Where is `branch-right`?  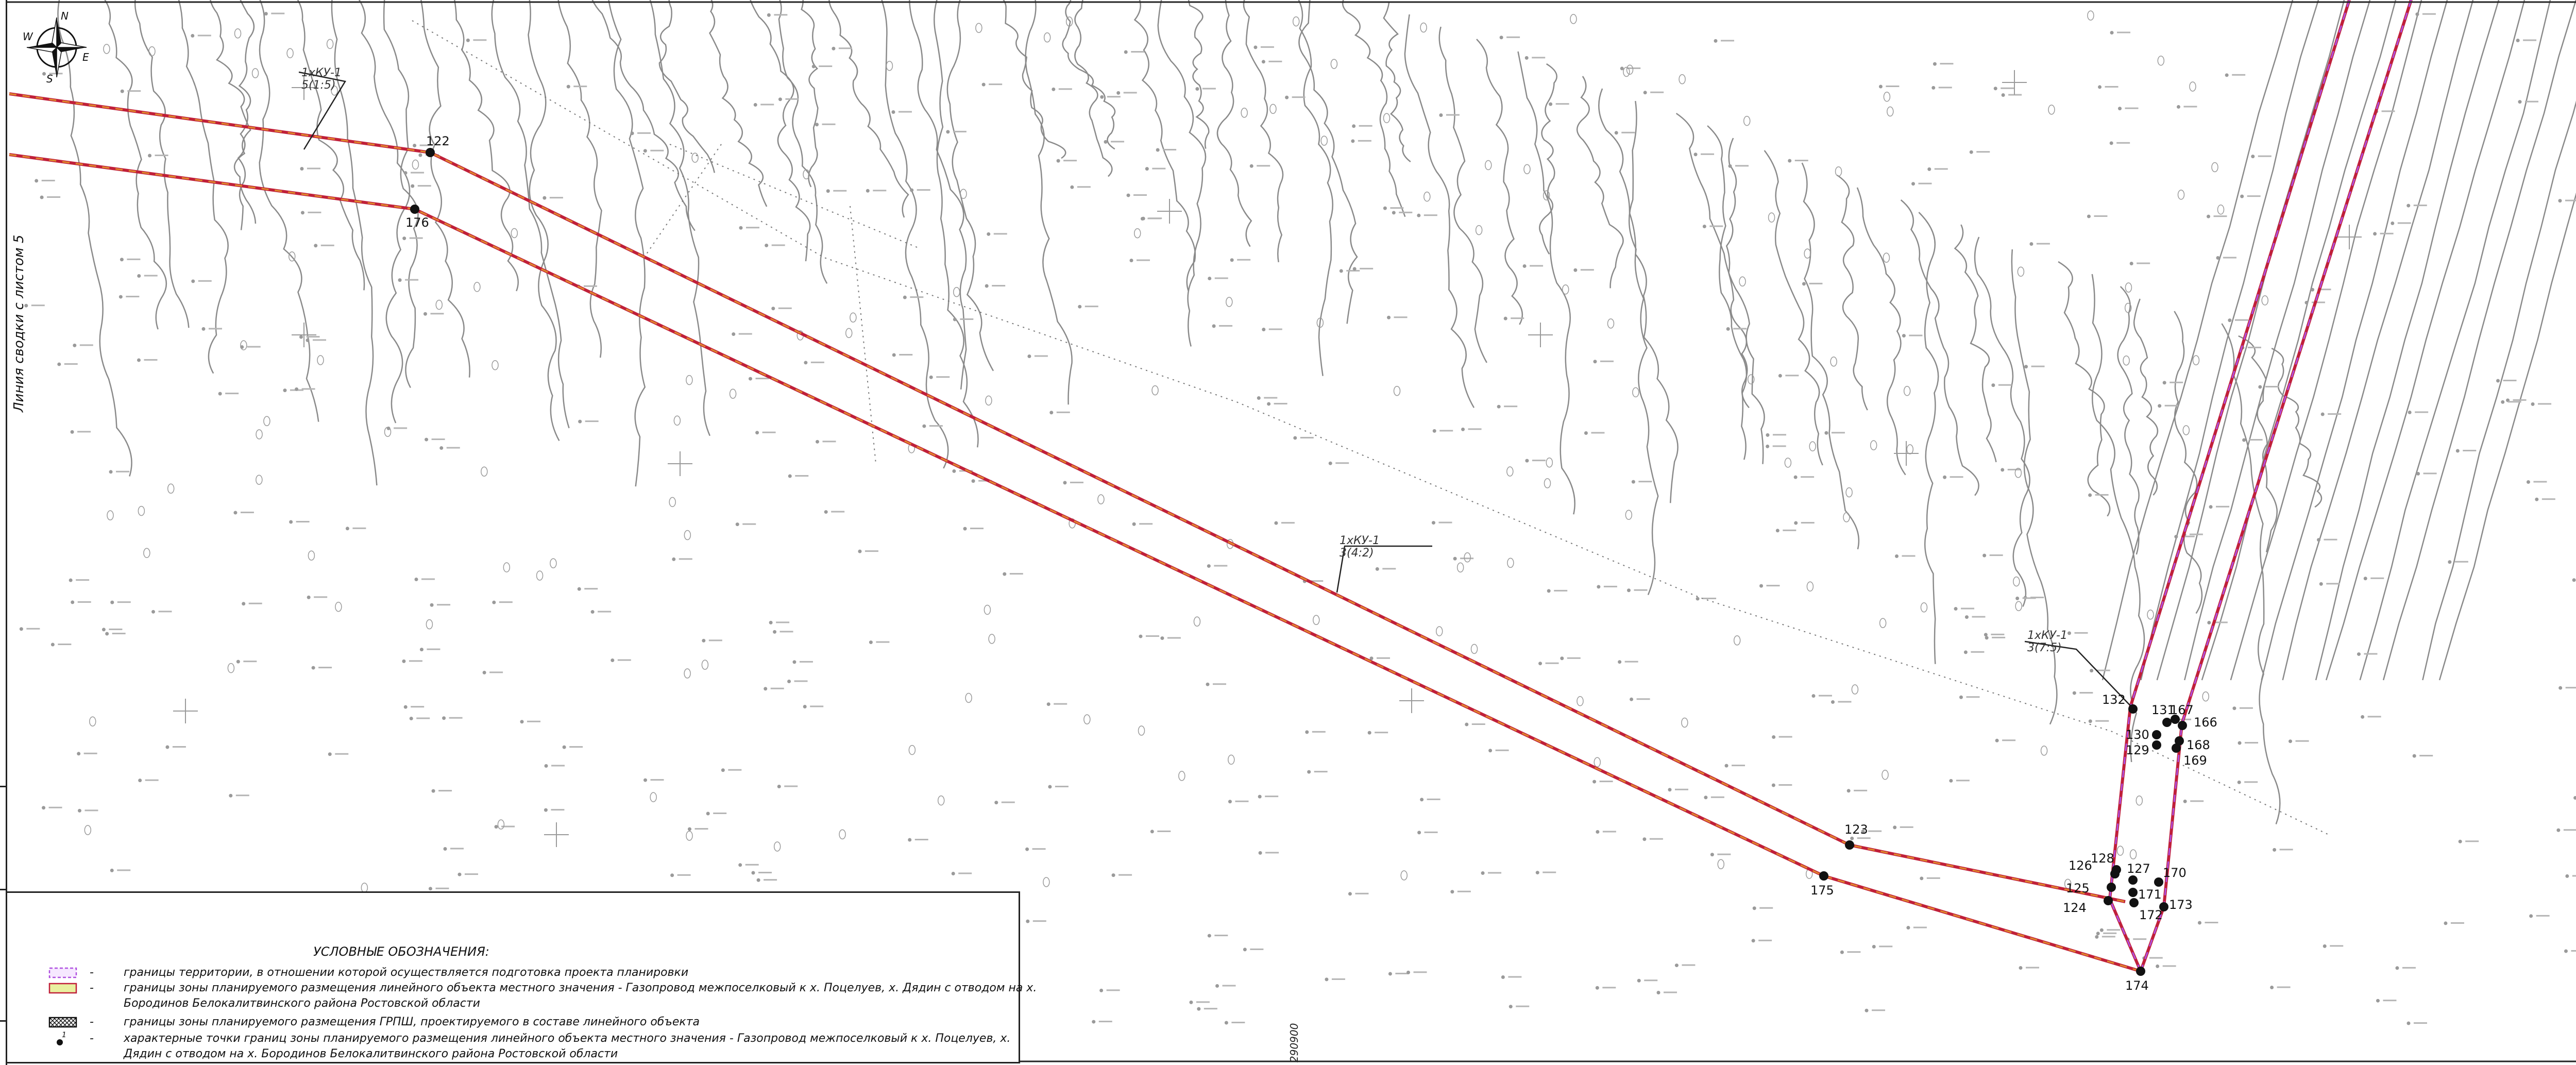 branch-right is located at coordinates (2276, 486).